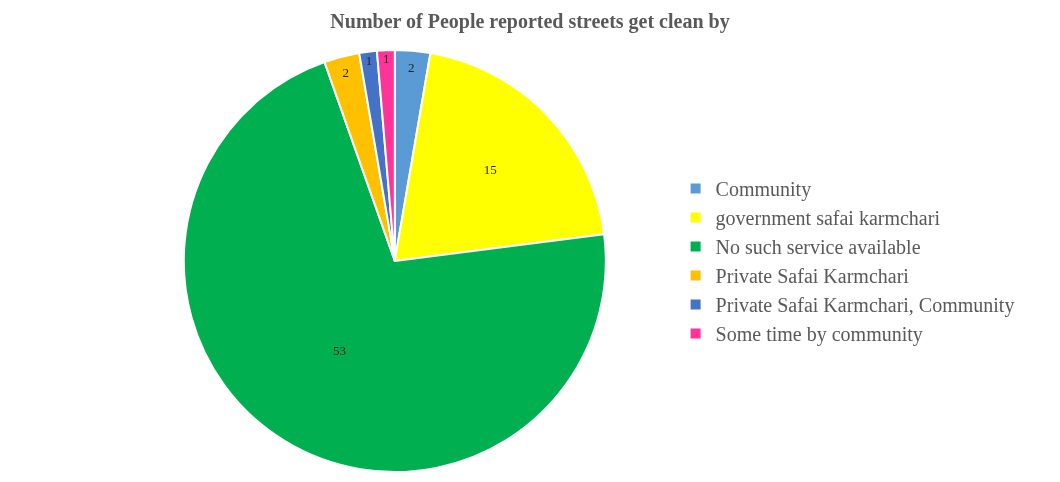 The width and height of the screenshot is (1060, 482). What do you see at coordinates (339, 351) in the screenshot?
I see `data-label: 53` at bounding box center [339, 351].